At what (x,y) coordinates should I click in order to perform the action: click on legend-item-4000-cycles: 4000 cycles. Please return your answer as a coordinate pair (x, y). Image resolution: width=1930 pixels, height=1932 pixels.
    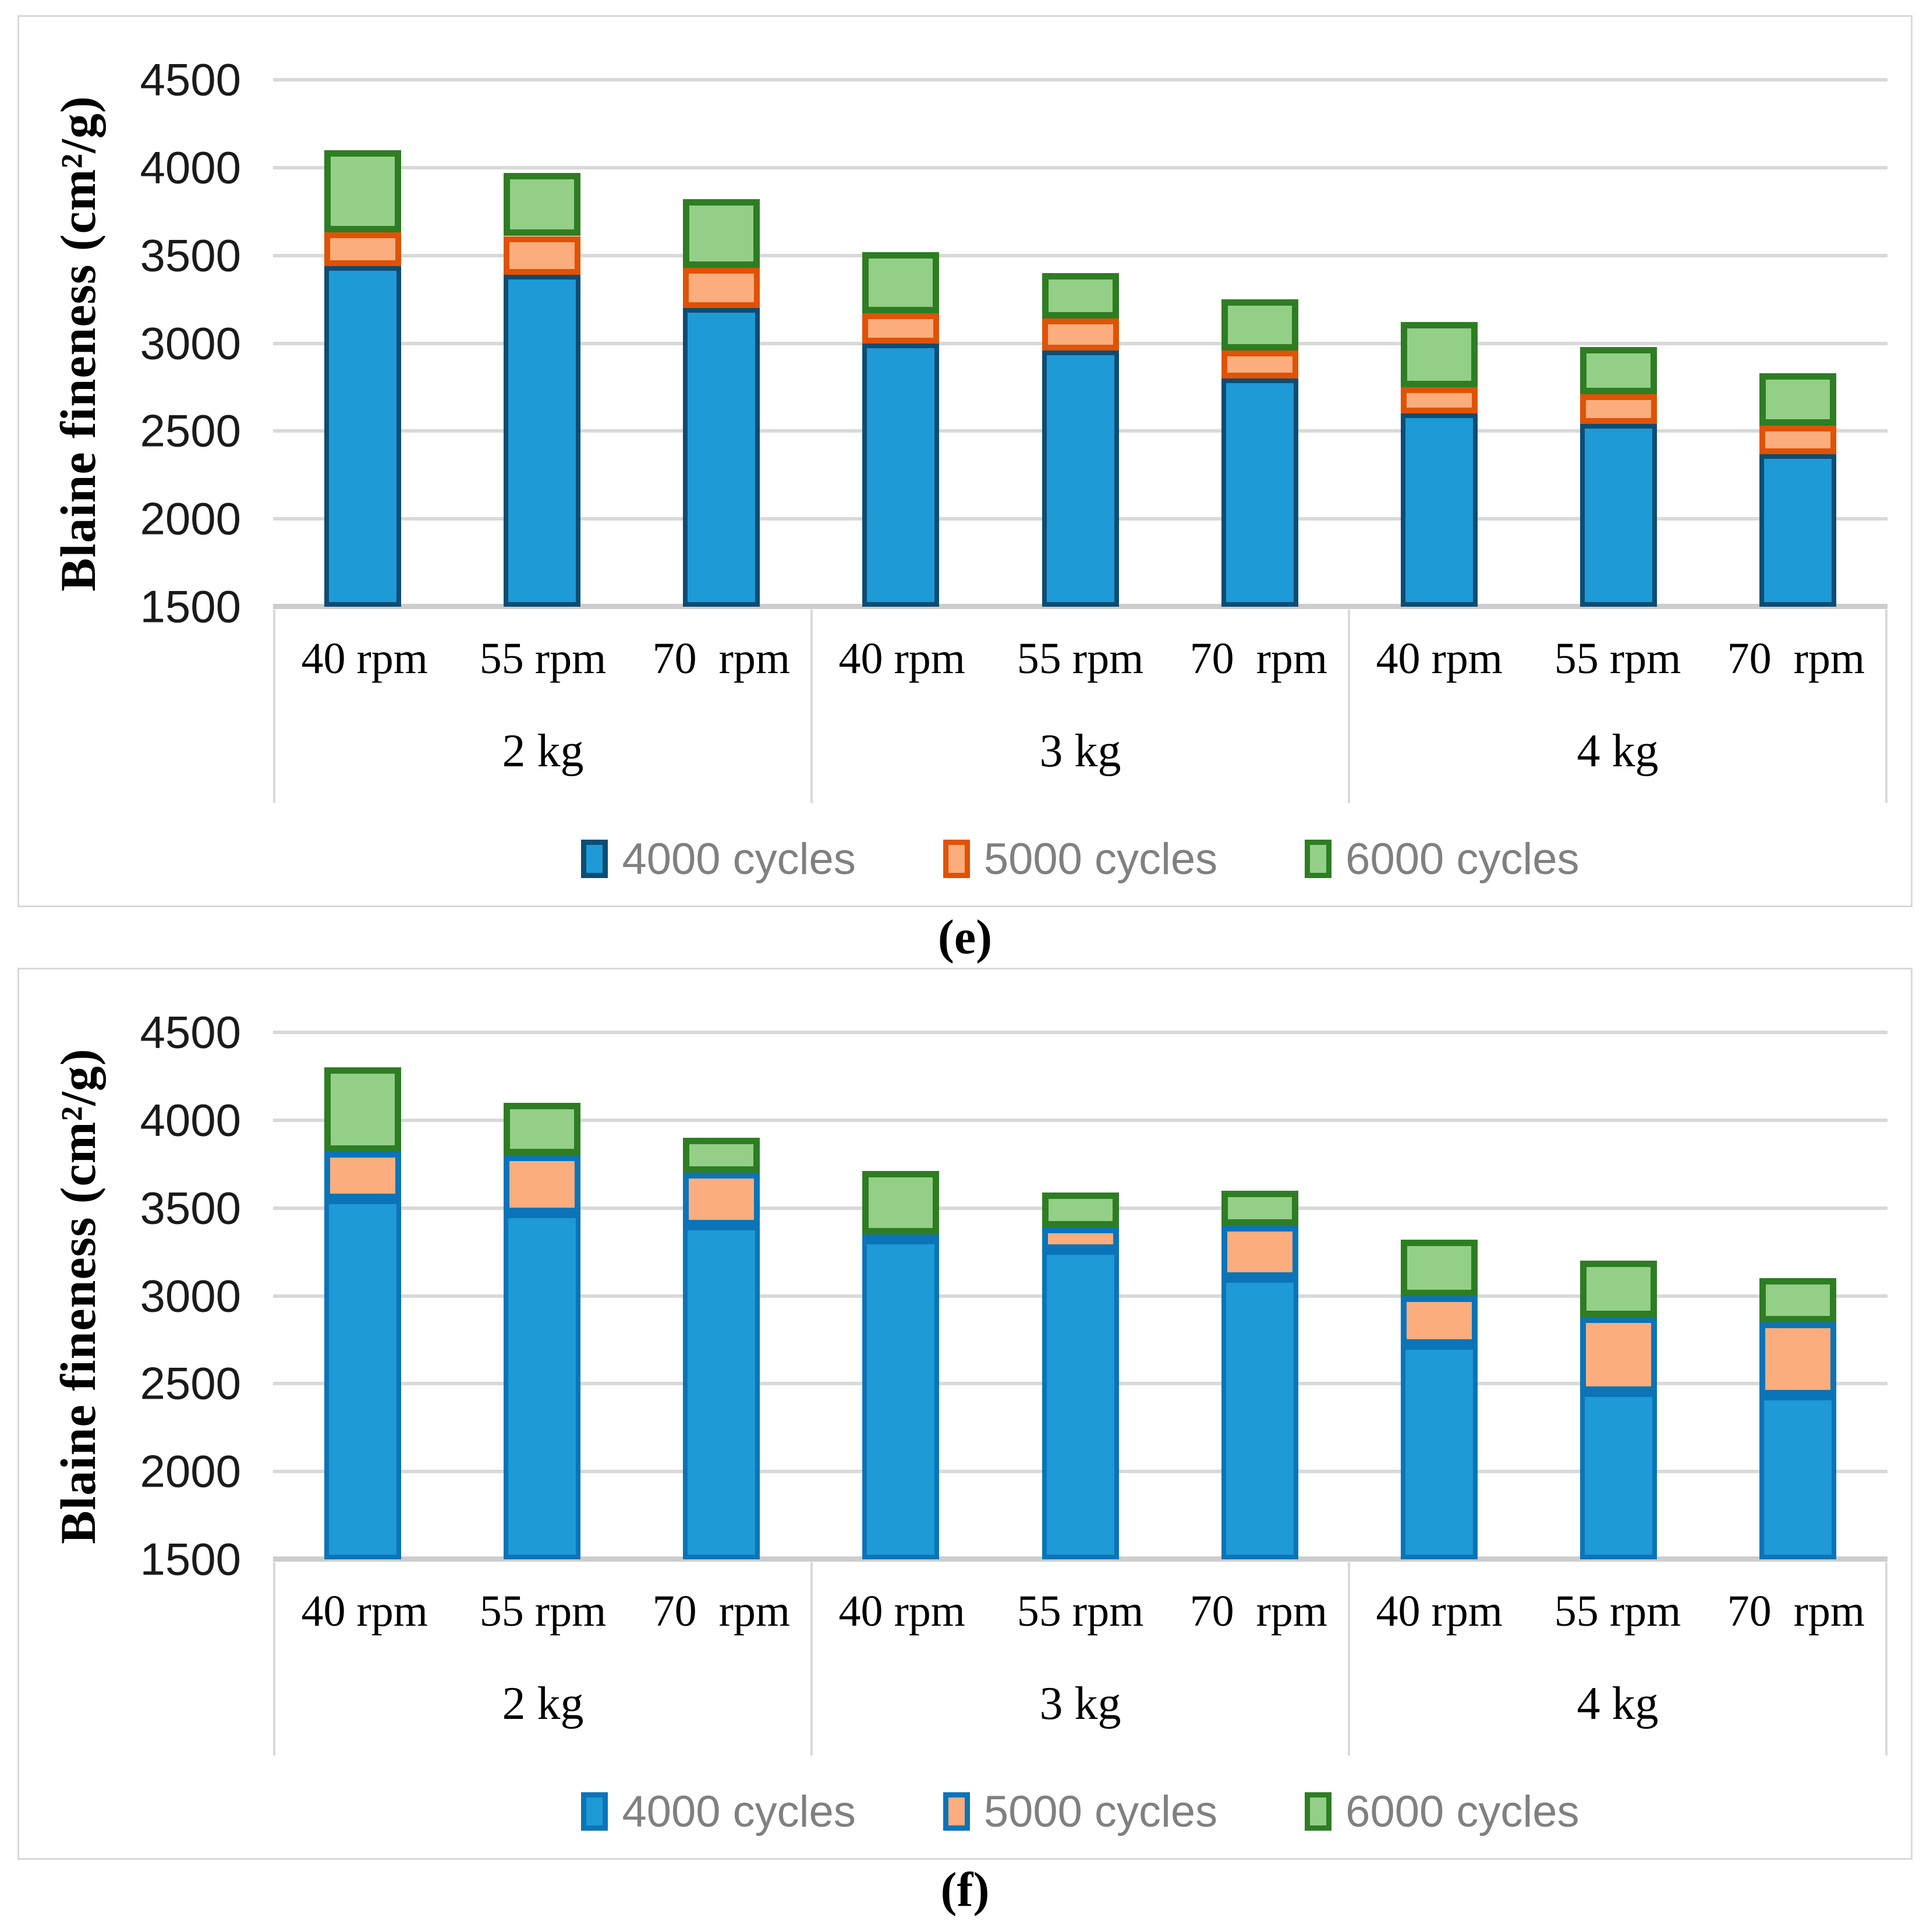
    Looking at the image, I should click on (718, 859).